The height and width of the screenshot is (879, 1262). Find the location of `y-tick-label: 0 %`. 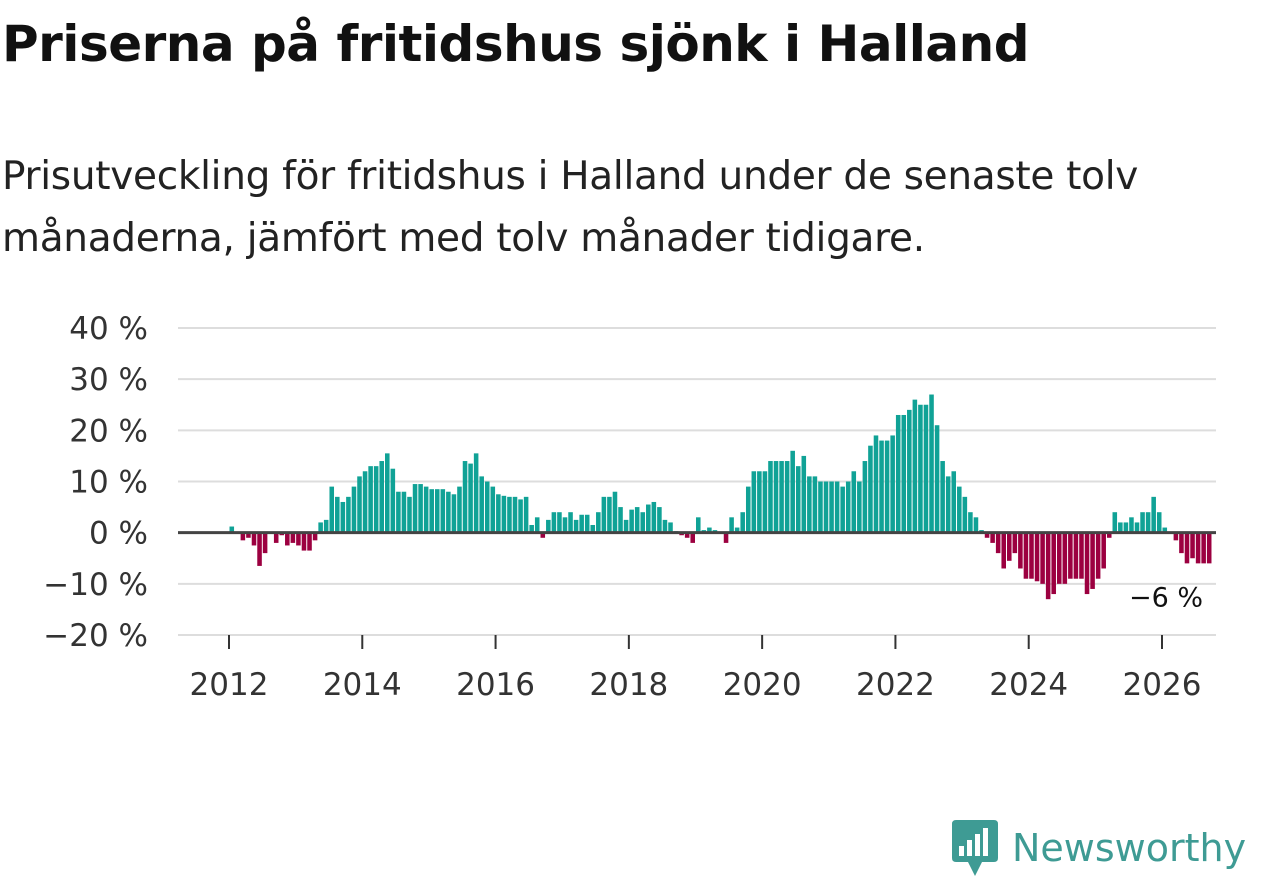

y-tick-label: 0 % is located at coordinates (118, 534).